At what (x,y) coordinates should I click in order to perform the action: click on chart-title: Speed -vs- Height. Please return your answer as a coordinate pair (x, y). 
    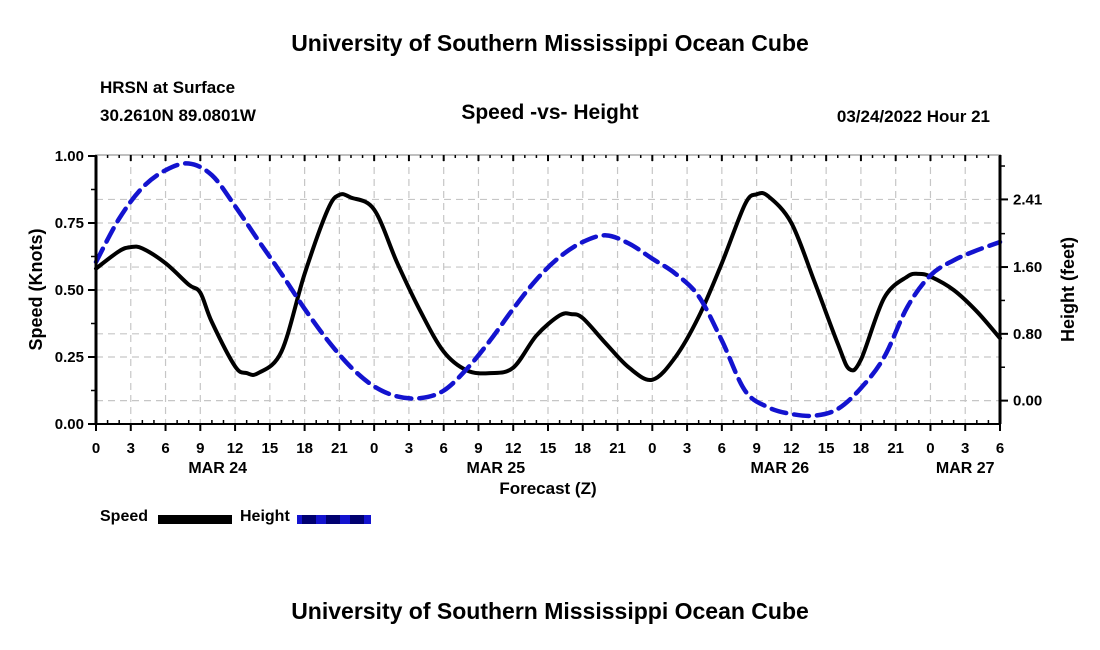
    Looking at the image, I should click on (550, 112).